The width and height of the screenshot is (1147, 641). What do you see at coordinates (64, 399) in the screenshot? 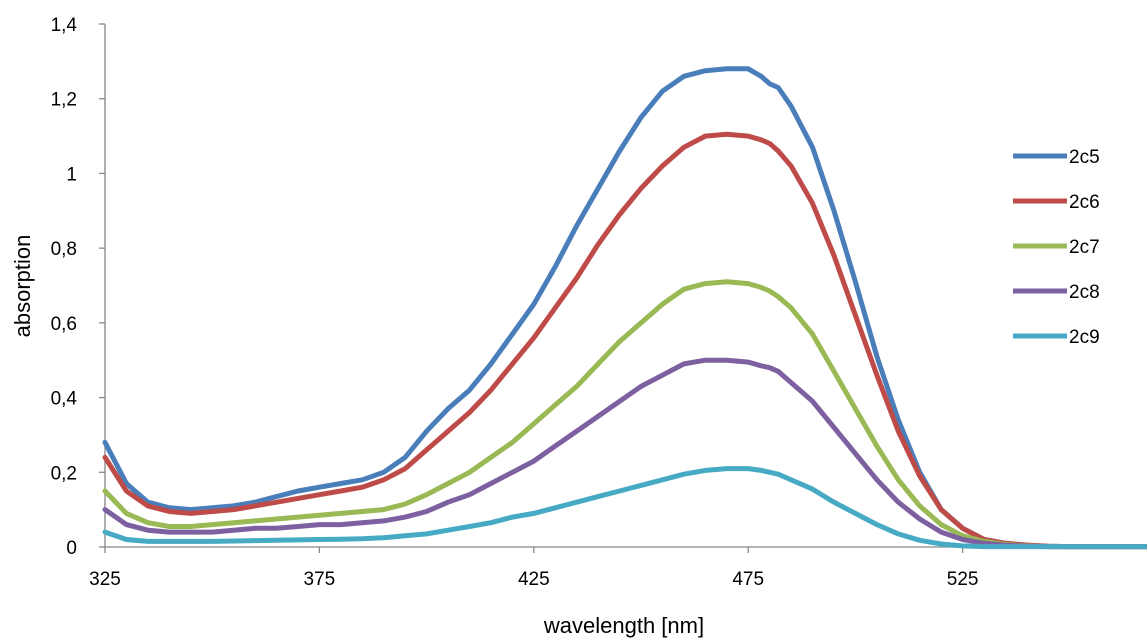
I see `y-tick-label: 0,4` at bounding box center [64, 399].